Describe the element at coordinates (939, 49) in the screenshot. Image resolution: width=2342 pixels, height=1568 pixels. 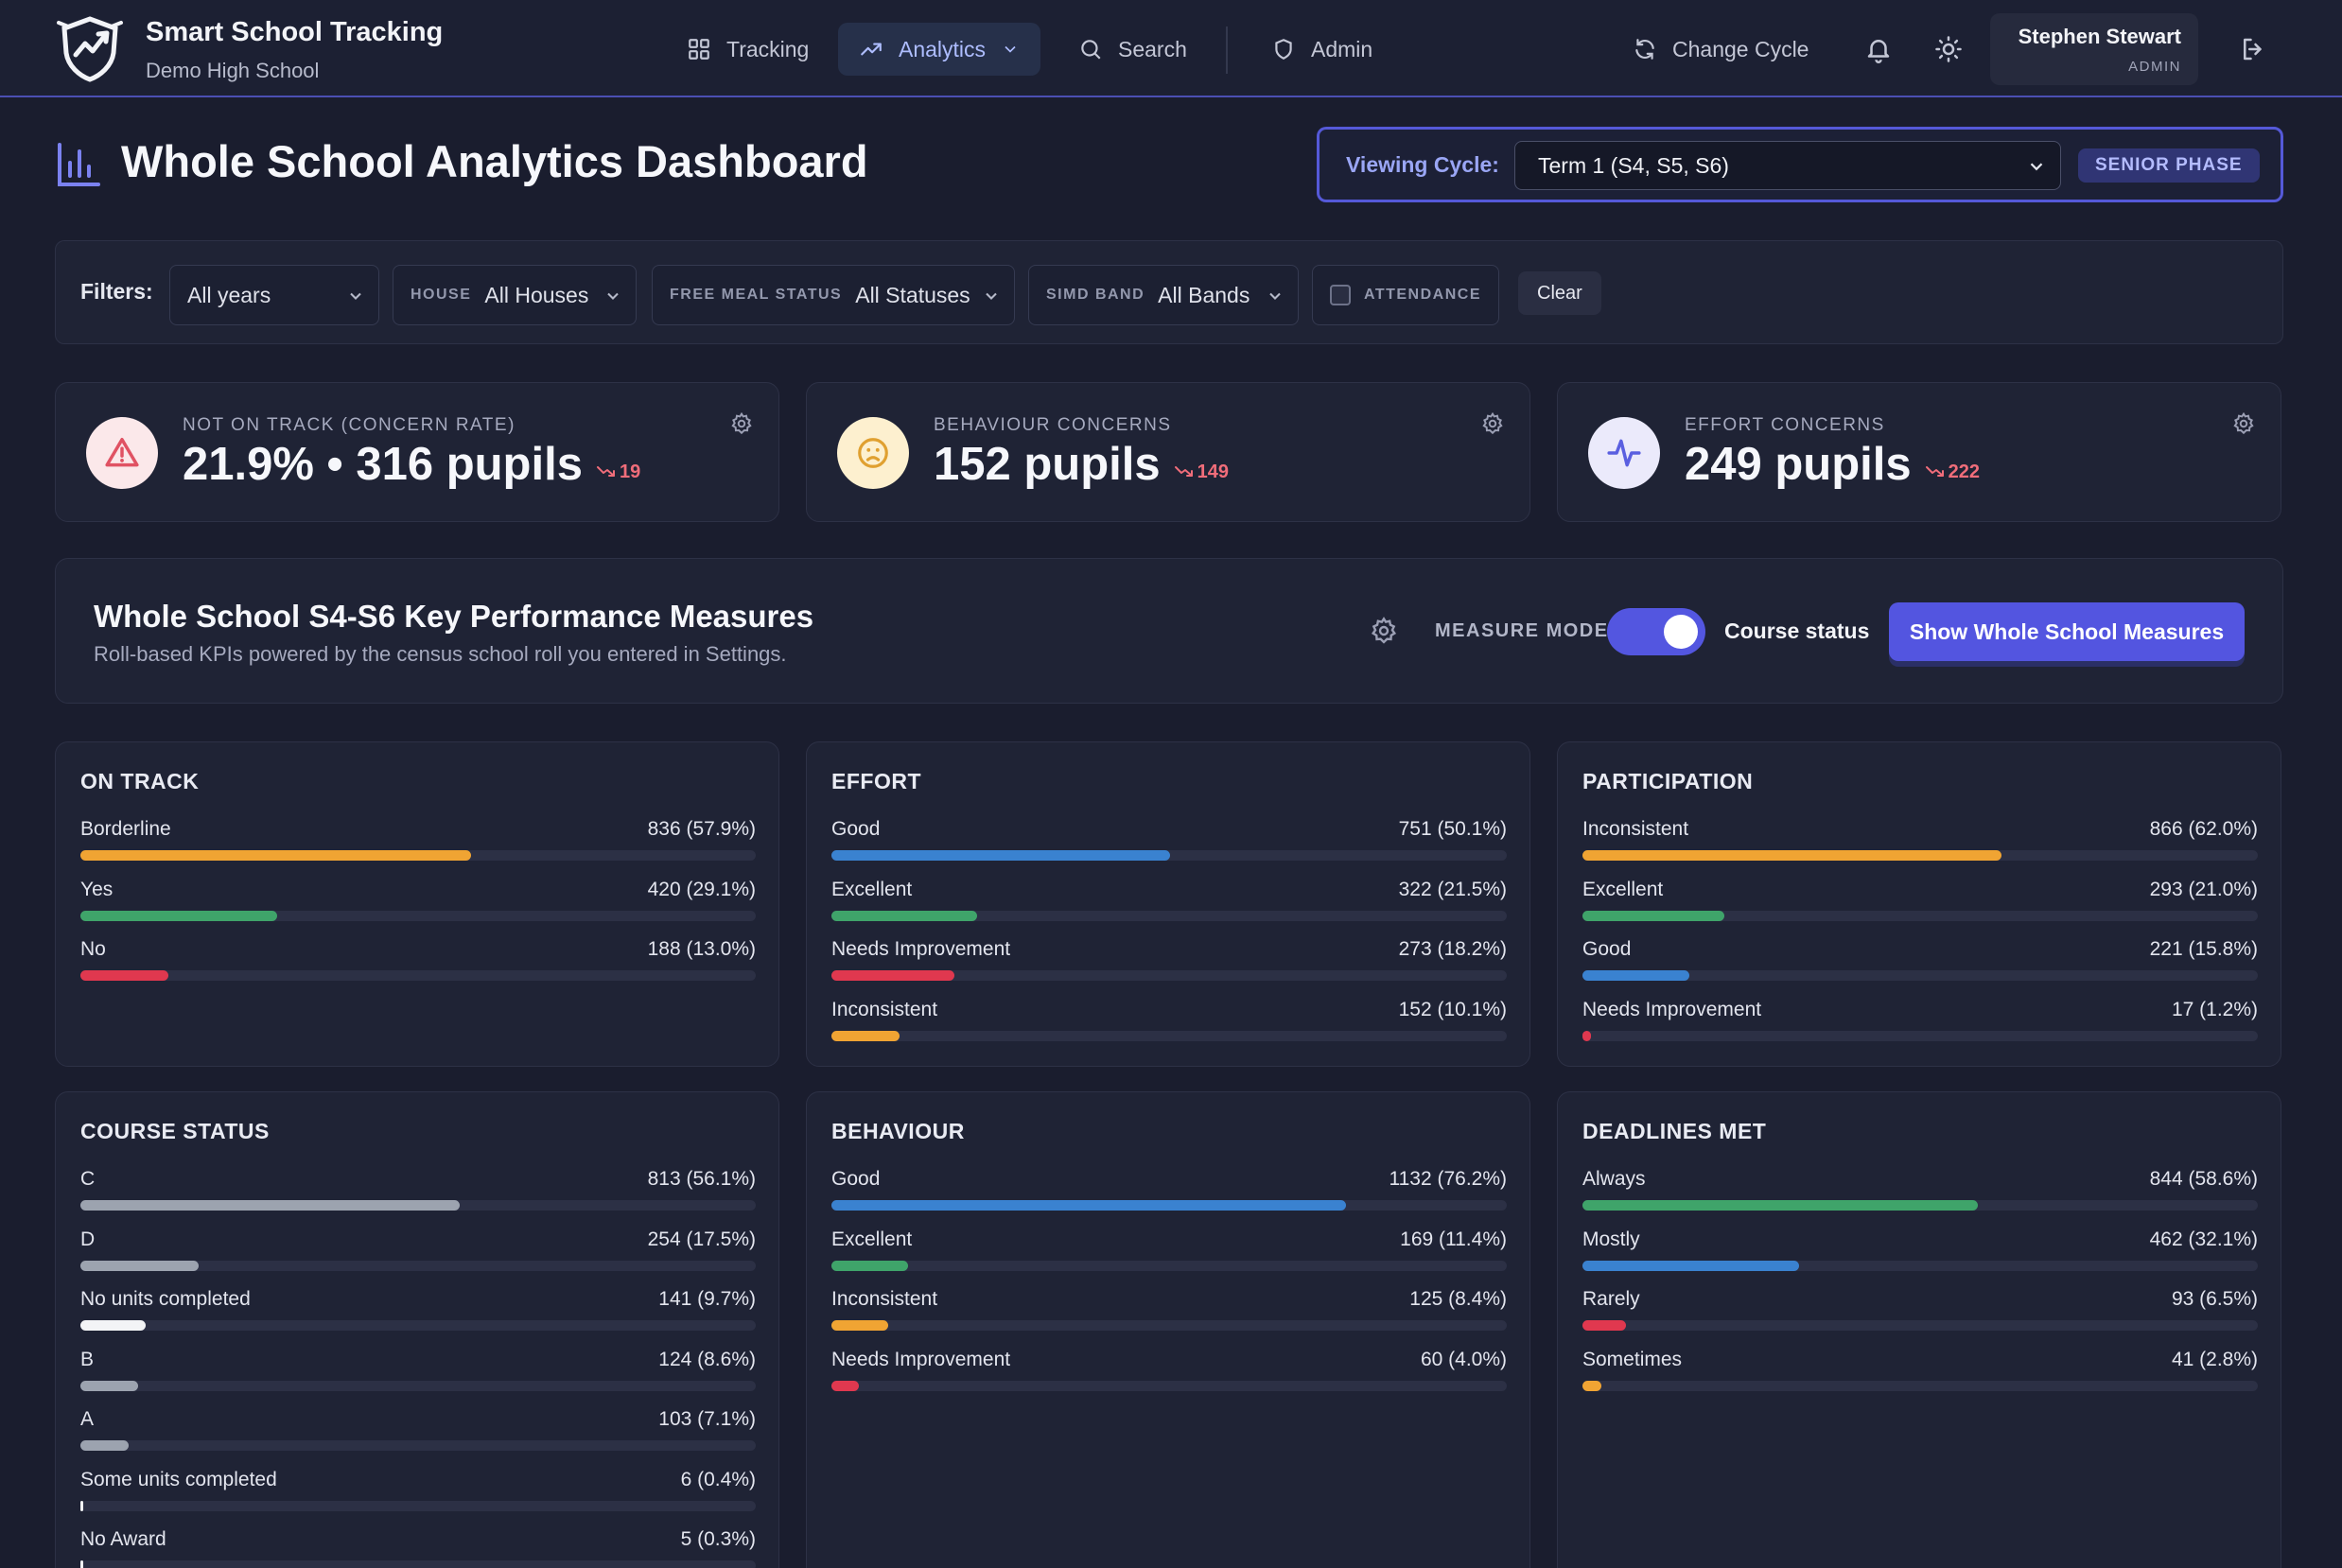
I see `nav-analytics: Analytics` at that location.